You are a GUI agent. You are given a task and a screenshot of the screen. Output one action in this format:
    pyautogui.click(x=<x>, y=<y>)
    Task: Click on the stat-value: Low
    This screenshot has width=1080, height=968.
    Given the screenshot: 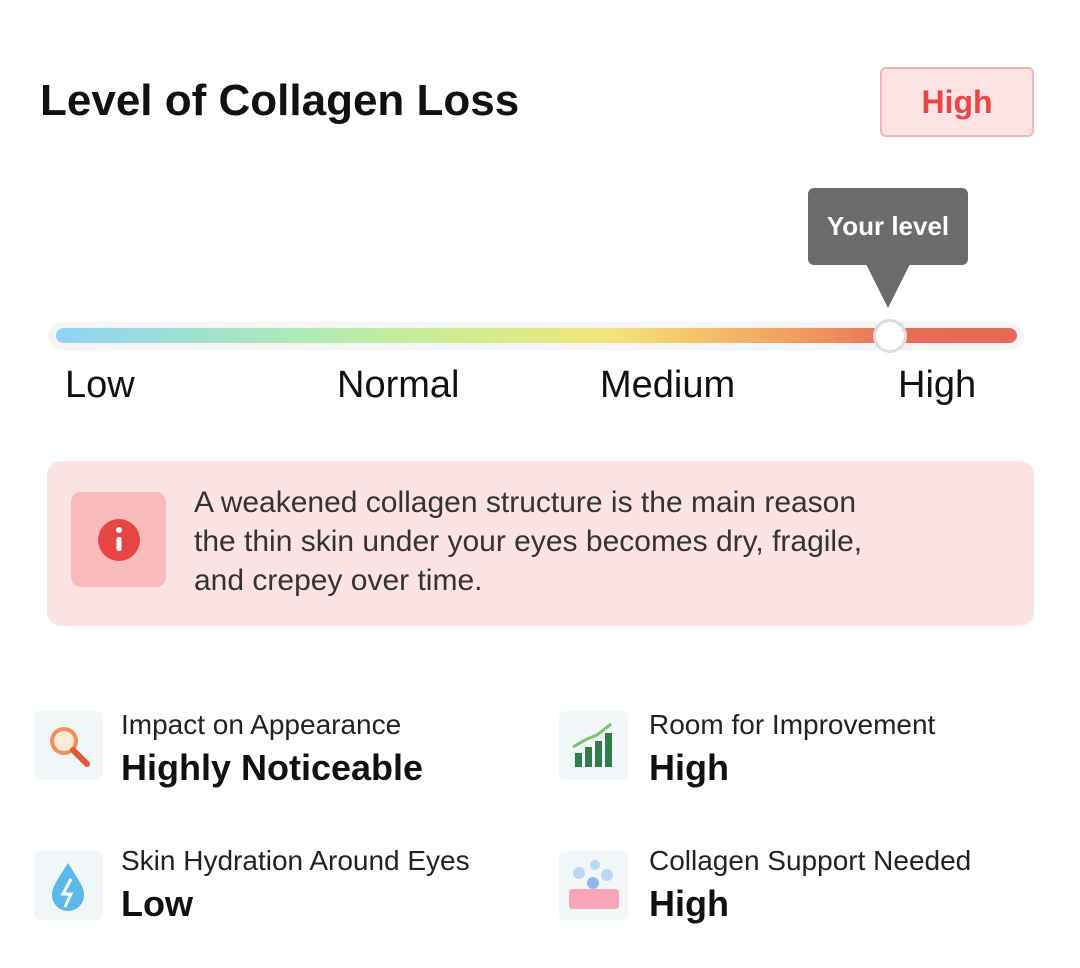 What is the action you would take?
    pyautogui.click(x=157, y=903)
    